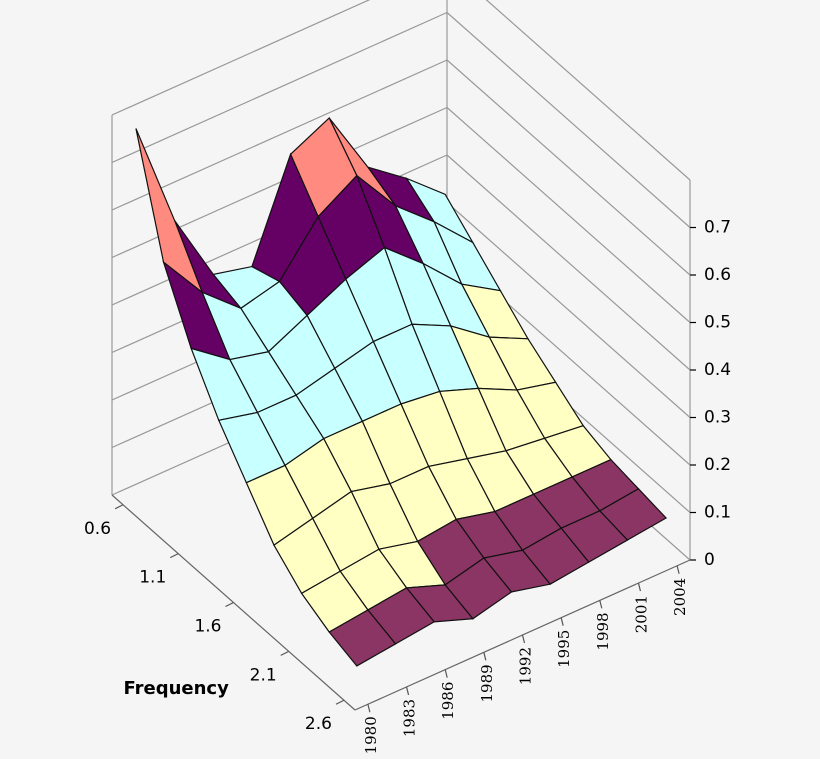 The height and width of the screenshot is (759, 820). Describe the element at coordinates (318, 724) in the screenshot. I see `x-tick-label: 2.6` at that location.